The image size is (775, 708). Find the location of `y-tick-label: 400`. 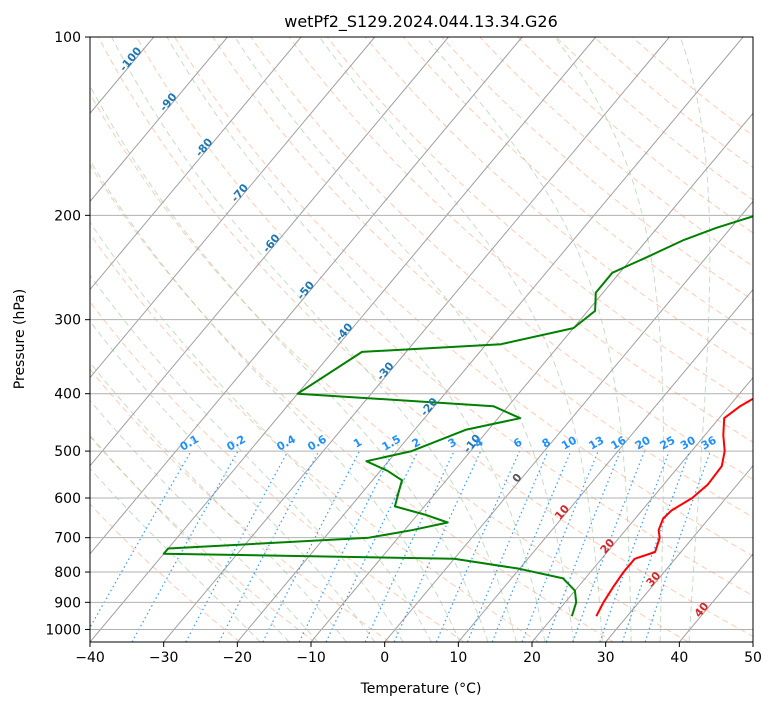

y-tick-label: 400 is located at coordinates (67, 395).